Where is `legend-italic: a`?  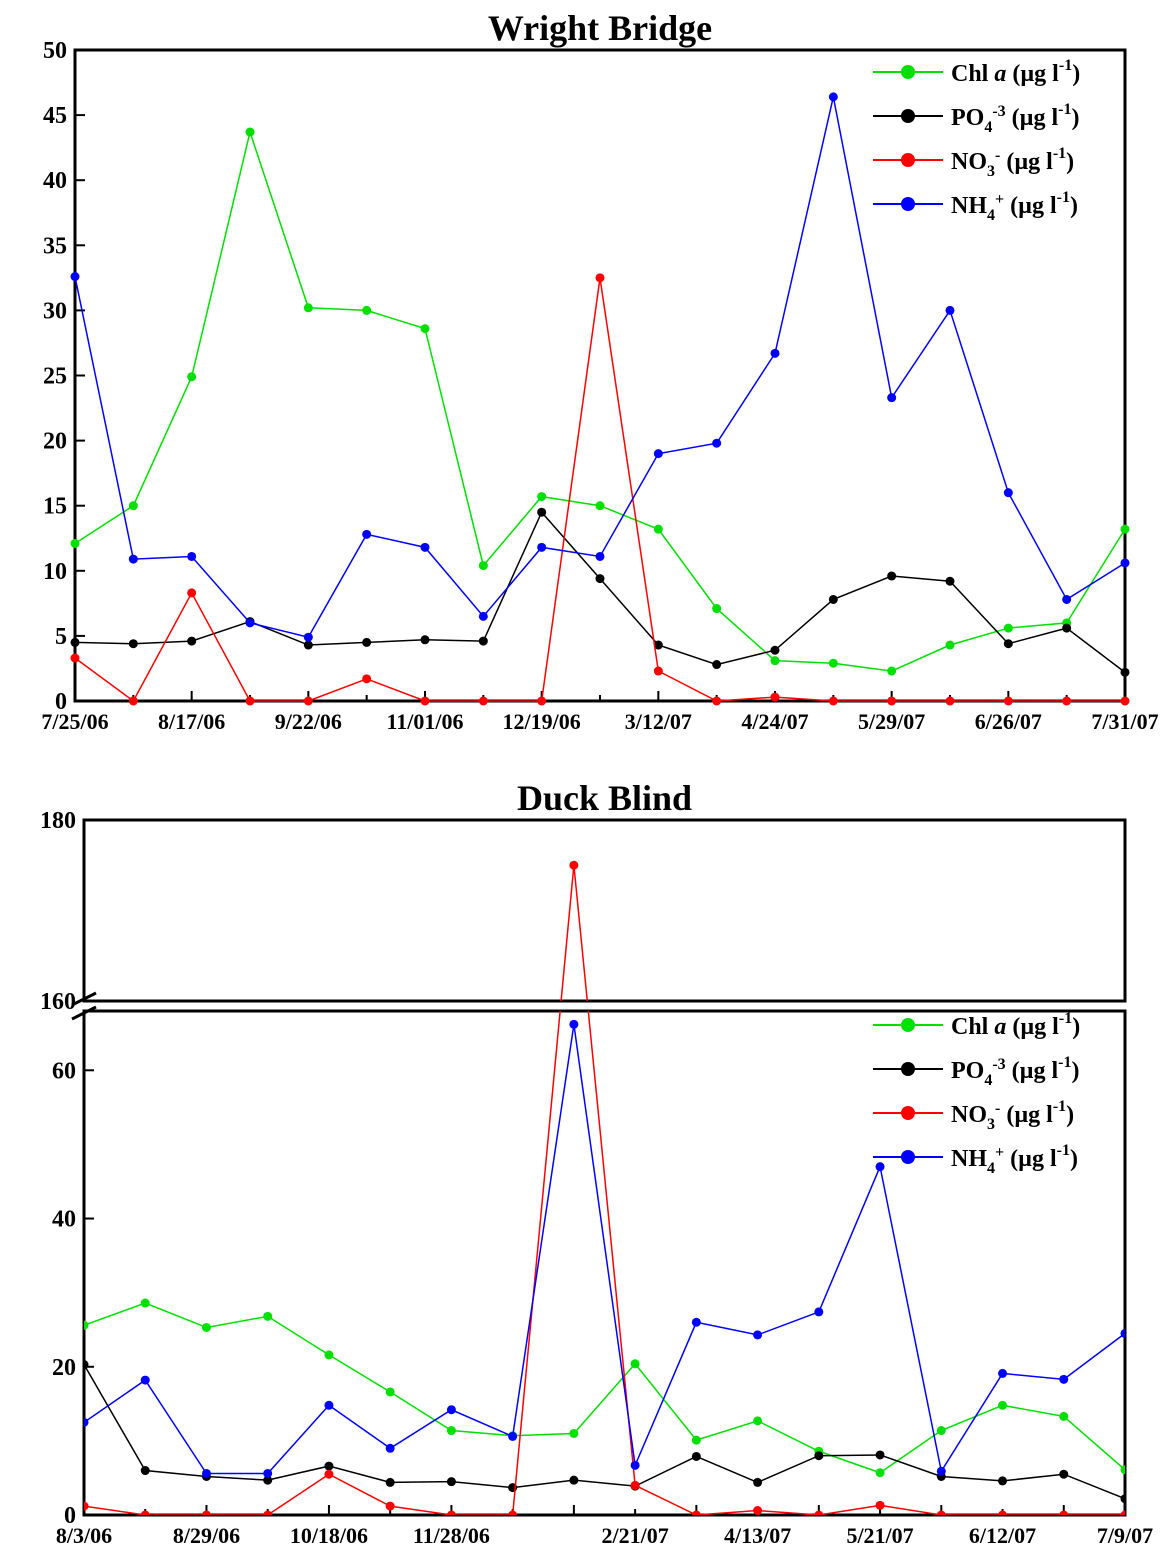 legend-italic: a is located at coordinates (1000, 1027).